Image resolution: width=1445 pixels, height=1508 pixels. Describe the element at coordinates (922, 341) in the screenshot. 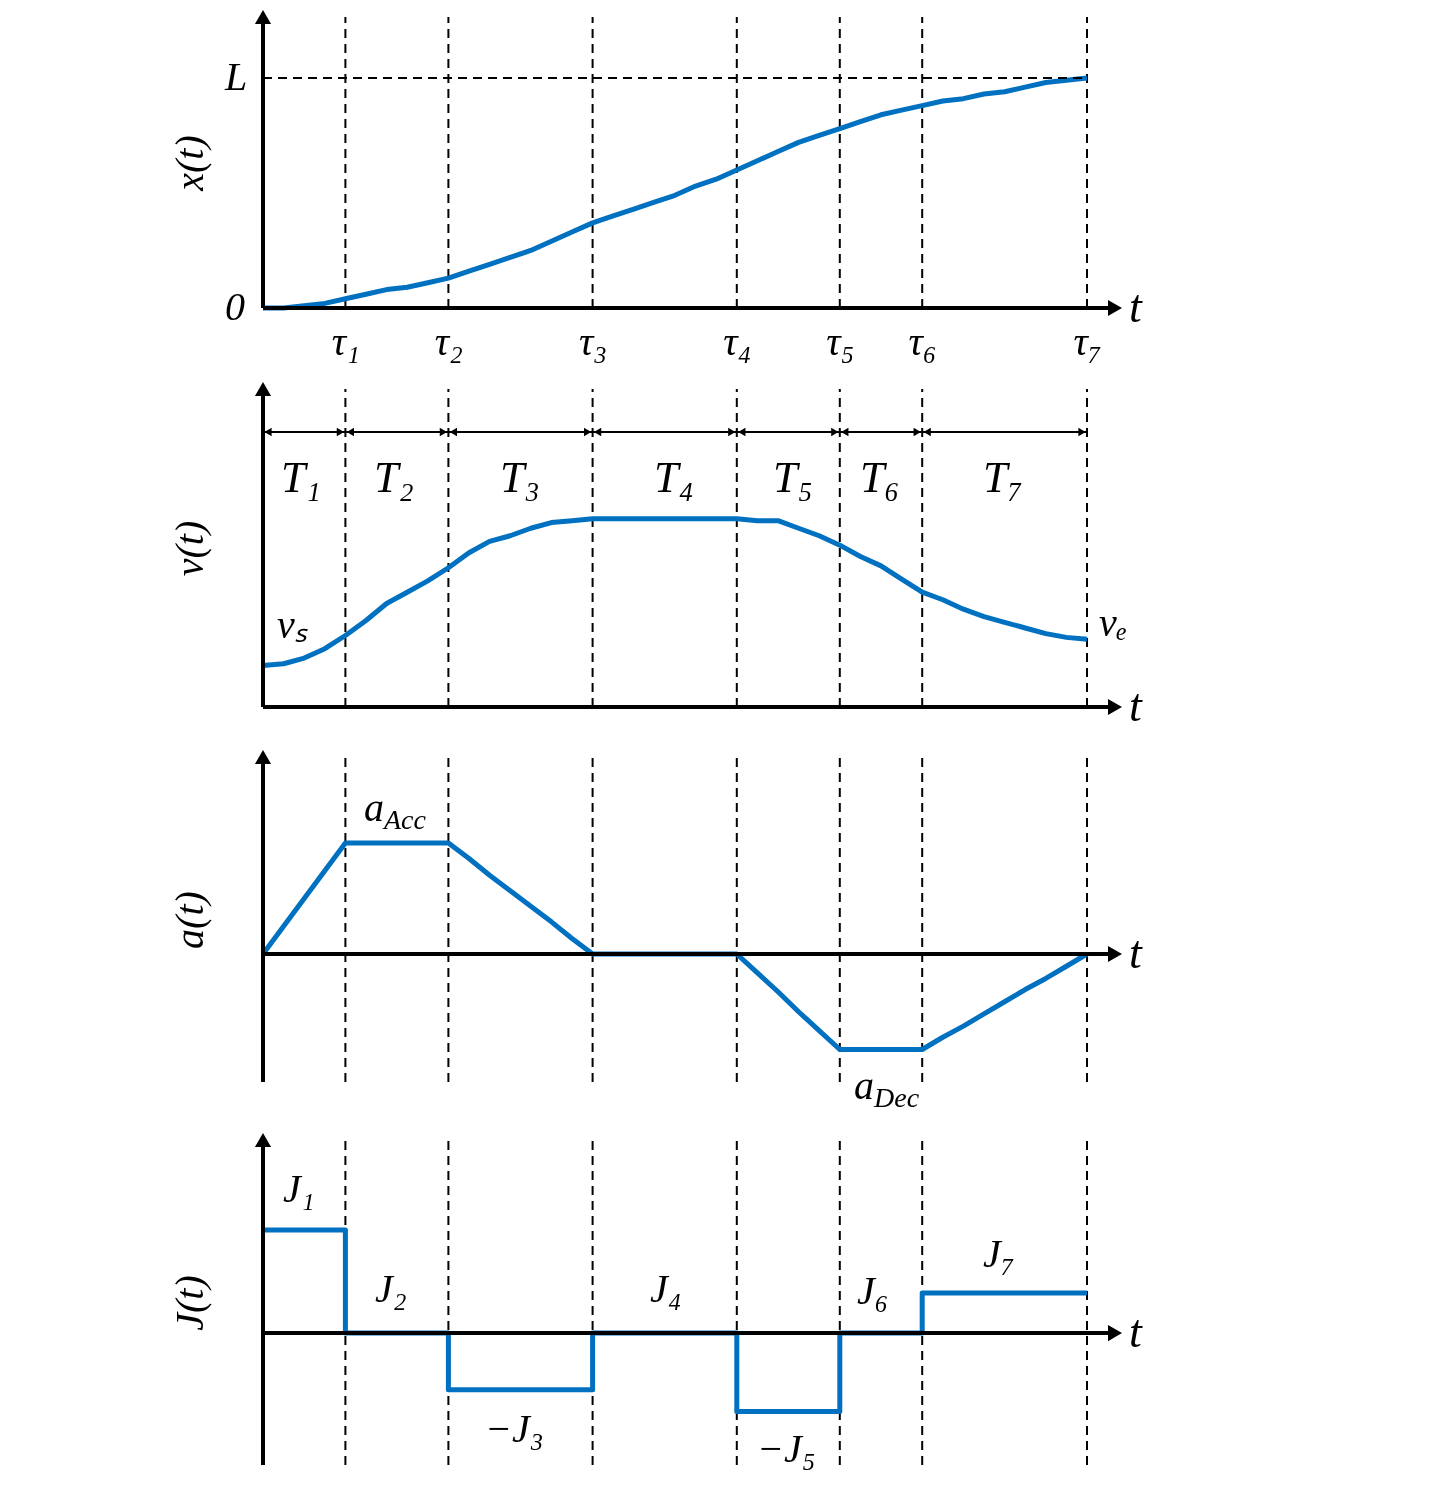

I see `x-tick-label: τ₆` at that location.